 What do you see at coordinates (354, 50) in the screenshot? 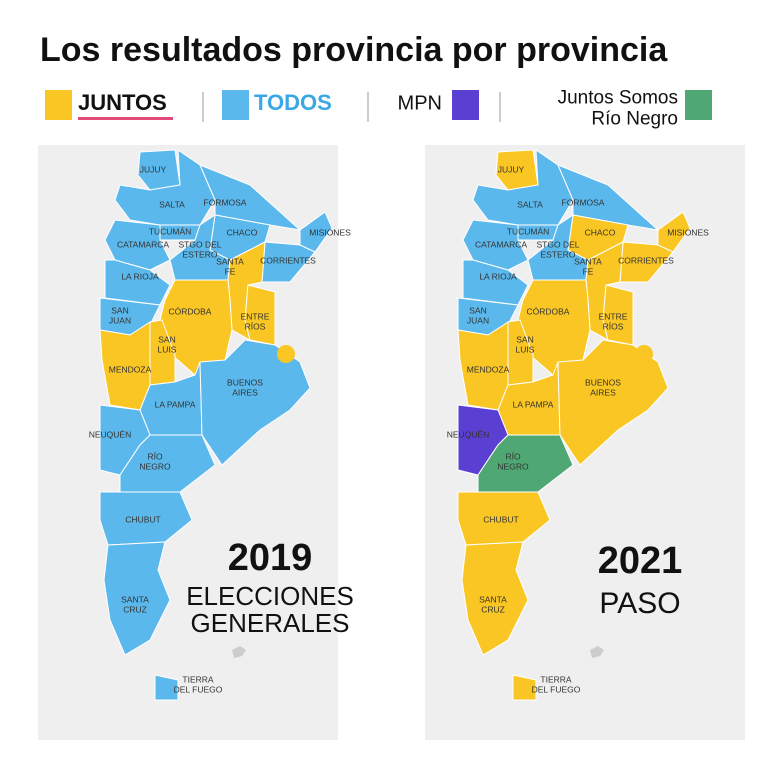
I see `title: Los resultados provincia por provincia` at bounding box center [354, 50].